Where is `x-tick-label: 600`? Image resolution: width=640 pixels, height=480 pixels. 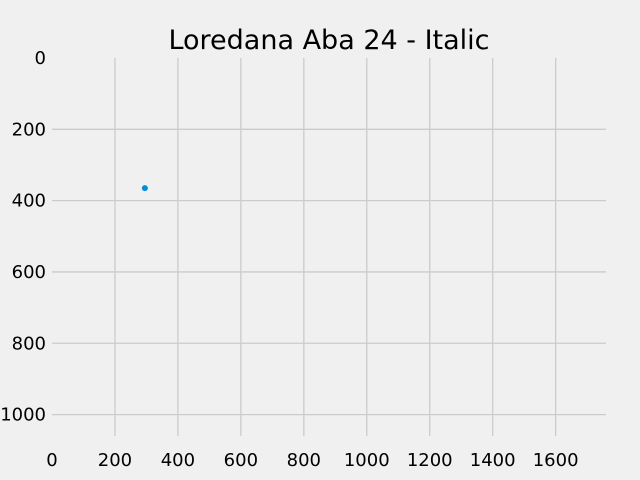
x-tick-label: 600 is located at coordinates (241, 460).